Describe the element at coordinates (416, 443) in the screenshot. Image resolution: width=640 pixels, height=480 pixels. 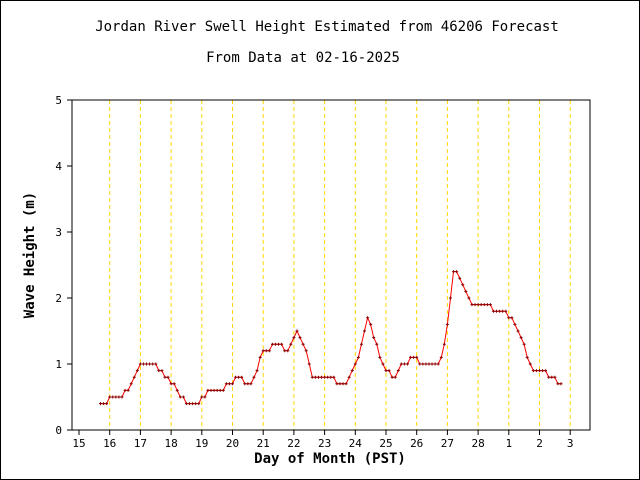
I see `x-tick-label: 26` at that location.